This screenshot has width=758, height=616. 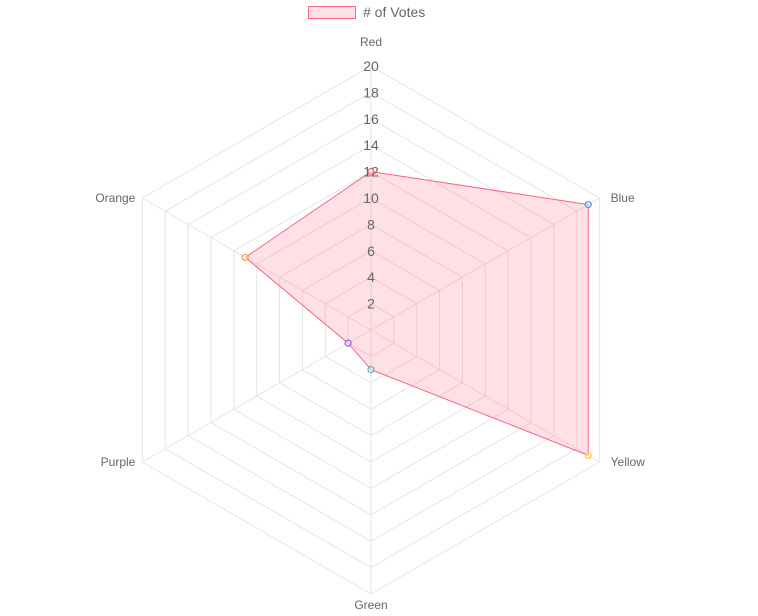 What do you see at coordinates (115, 198) in the screenshot?
I see `axis-label-orange: Orange` at bounding box center [115, 198].